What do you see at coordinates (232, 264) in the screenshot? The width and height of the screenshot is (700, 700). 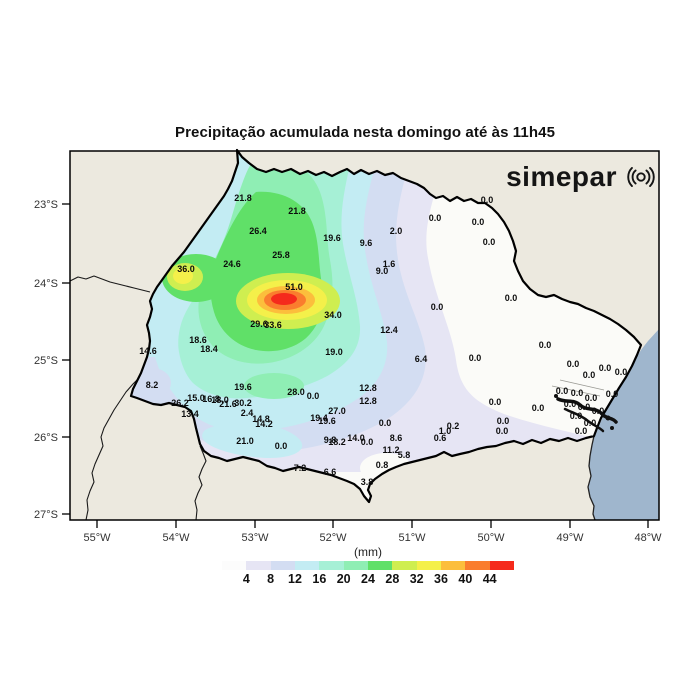 I see `station-value-label: 24.6` at bounding box center [232, 264].